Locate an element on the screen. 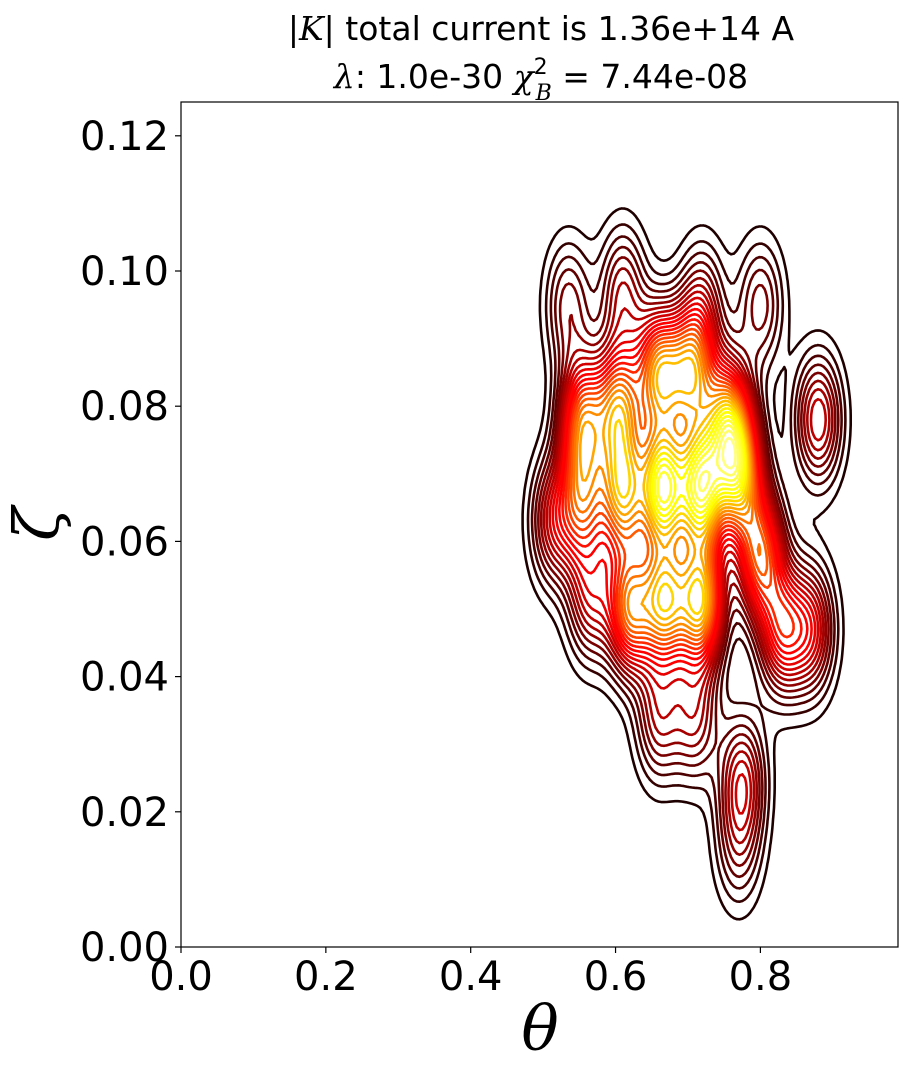 This screenshot has height=1072, width=908. y-tick-label: 0.00 is located at coordinates (124, 948).